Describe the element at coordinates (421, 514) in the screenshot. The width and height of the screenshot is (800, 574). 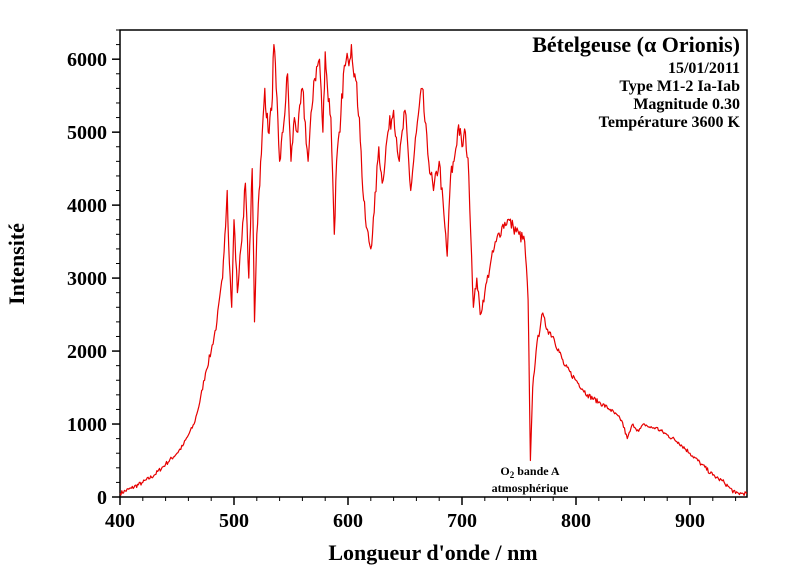
I see `x-axis: 400 500 600 700 800 900` at that location.